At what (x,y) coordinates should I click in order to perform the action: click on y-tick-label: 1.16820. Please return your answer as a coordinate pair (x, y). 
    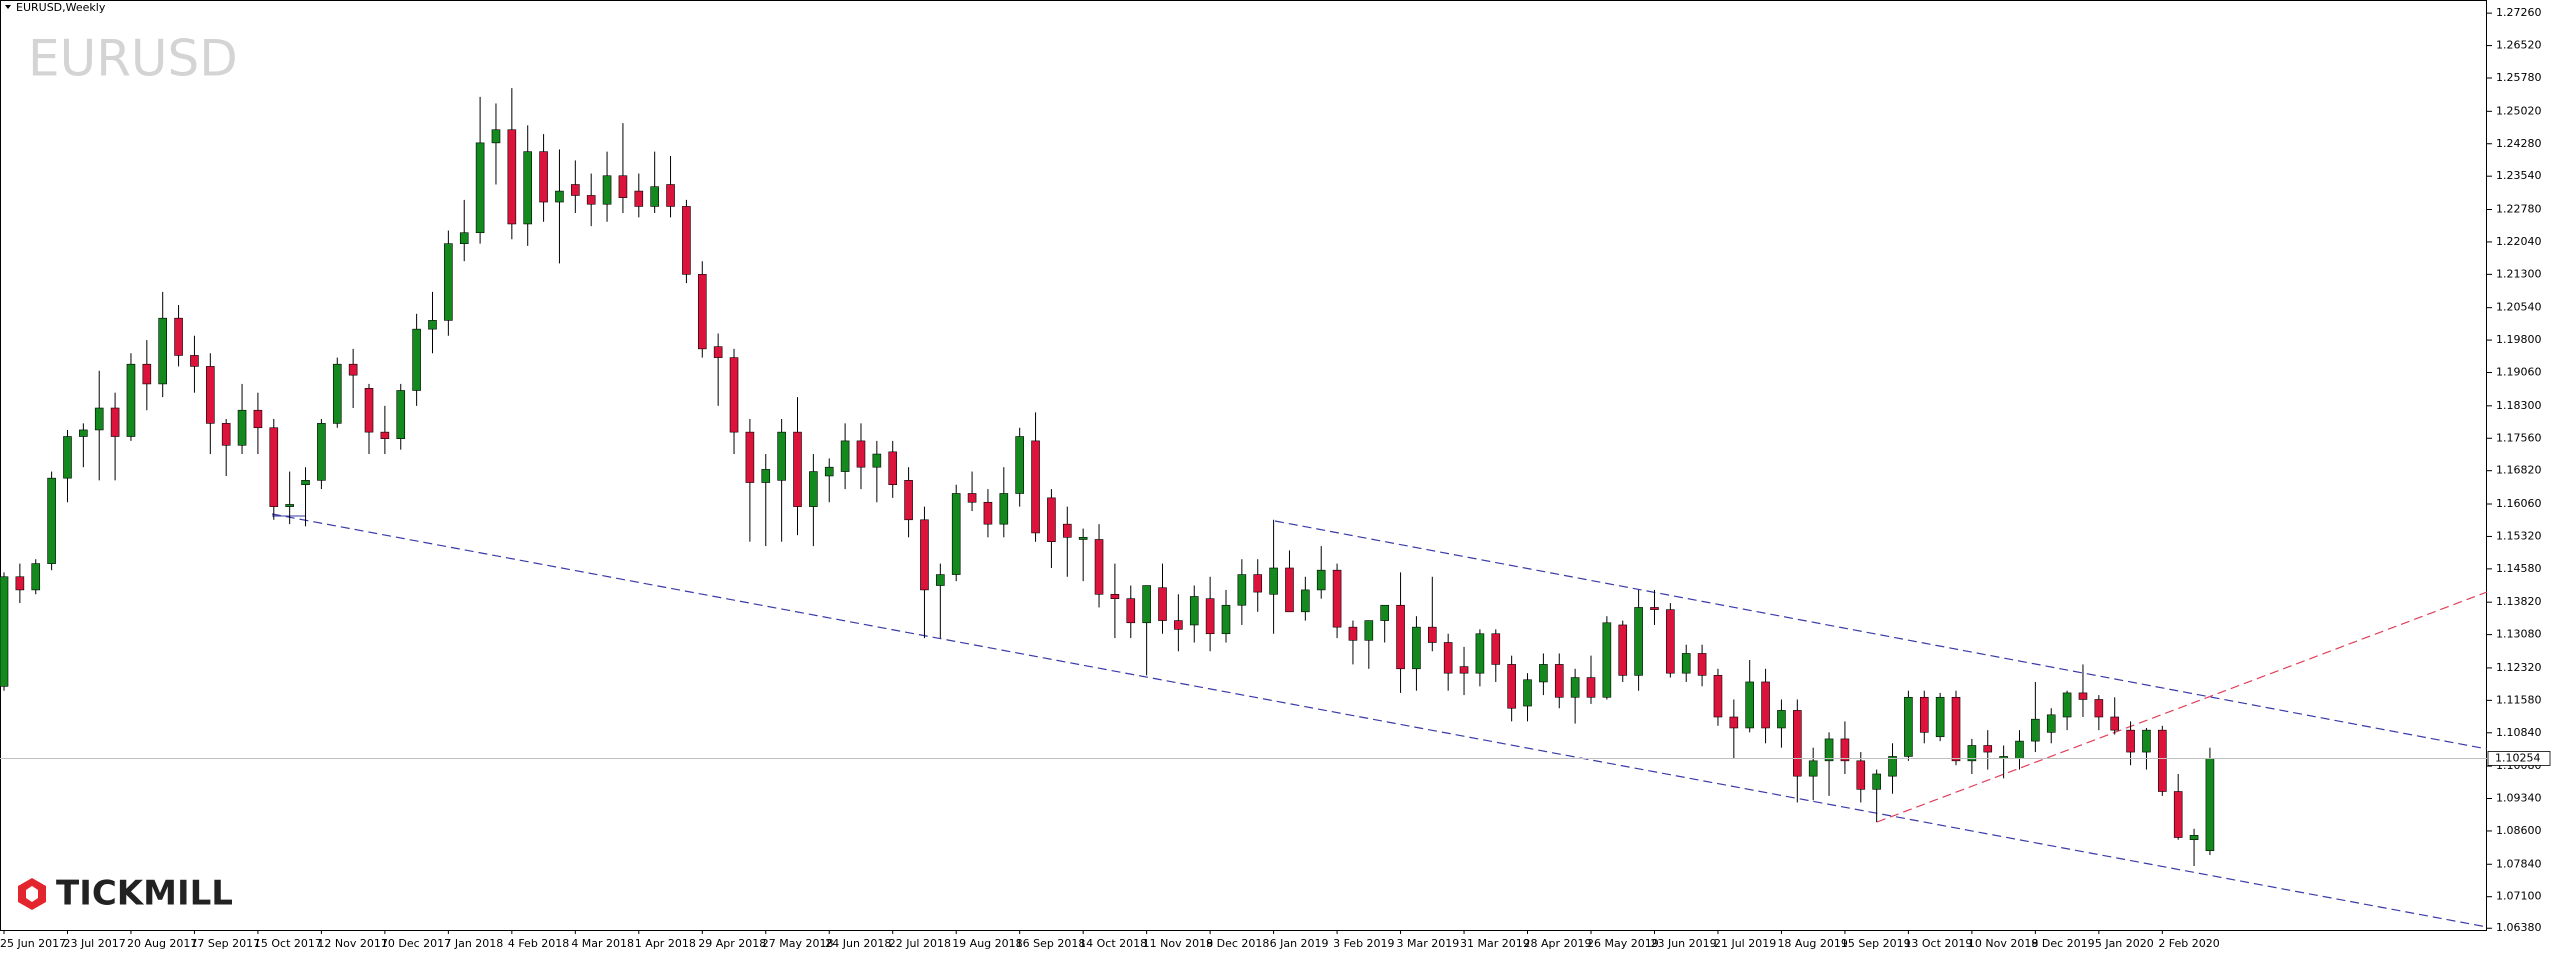
    Looking at the image, I should click on (2519, 470).